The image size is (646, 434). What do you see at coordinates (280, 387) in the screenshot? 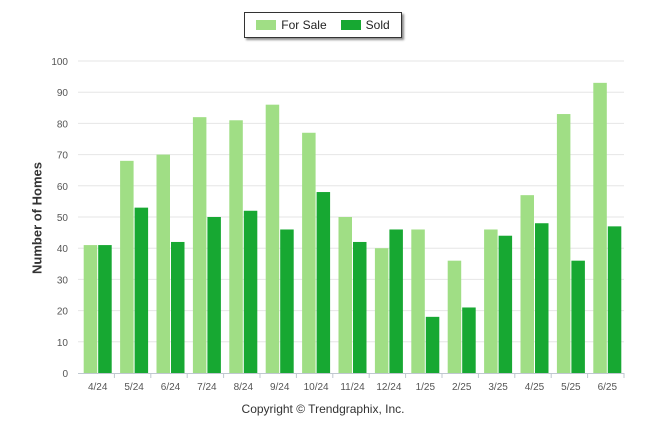
I see `x-tick-label-9-24: 9/24` at bounding box center [280, 387].